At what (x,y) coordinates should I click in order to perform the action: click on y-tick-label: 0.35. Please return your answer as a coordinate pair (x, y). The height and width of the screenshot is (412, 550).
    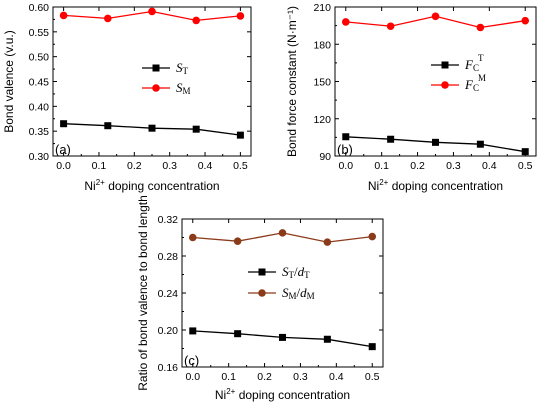
    Looking at the image, I should click on (39, 132).